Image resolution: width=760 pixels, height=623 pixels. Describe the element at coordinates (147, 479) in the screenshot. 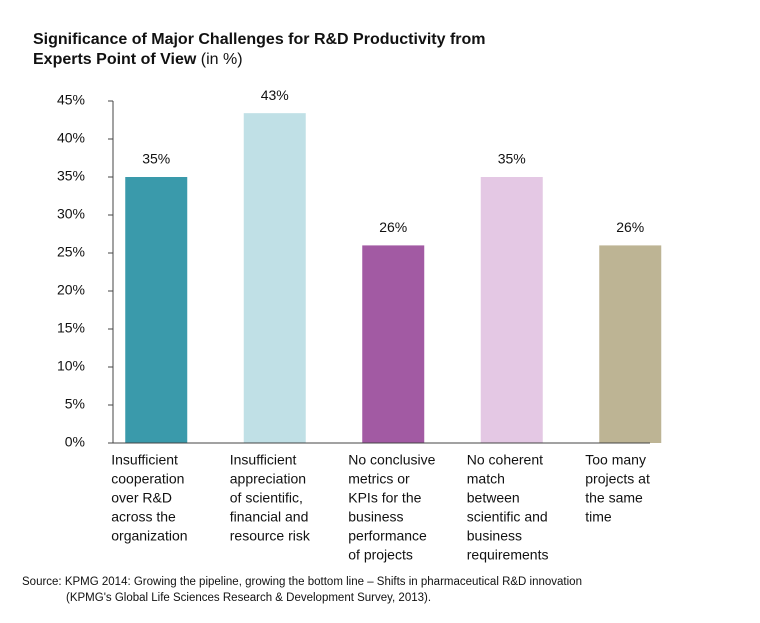

I see `x-tick-label: cooperation` at that location.